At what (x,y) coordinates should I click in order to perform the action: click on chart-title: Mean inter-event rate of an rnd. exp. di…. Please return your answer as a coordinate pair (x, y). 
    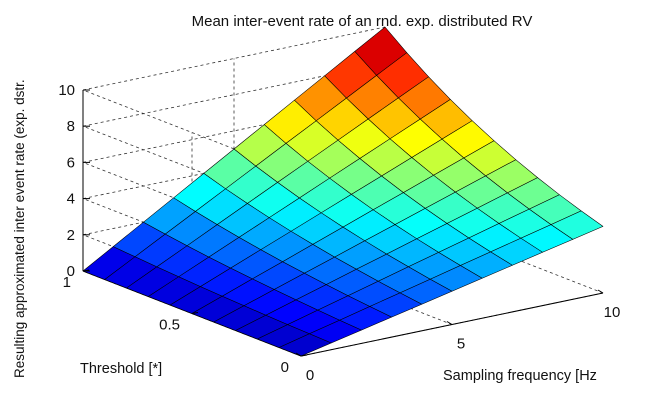
    Looking at the image, I should click on (362, 21).